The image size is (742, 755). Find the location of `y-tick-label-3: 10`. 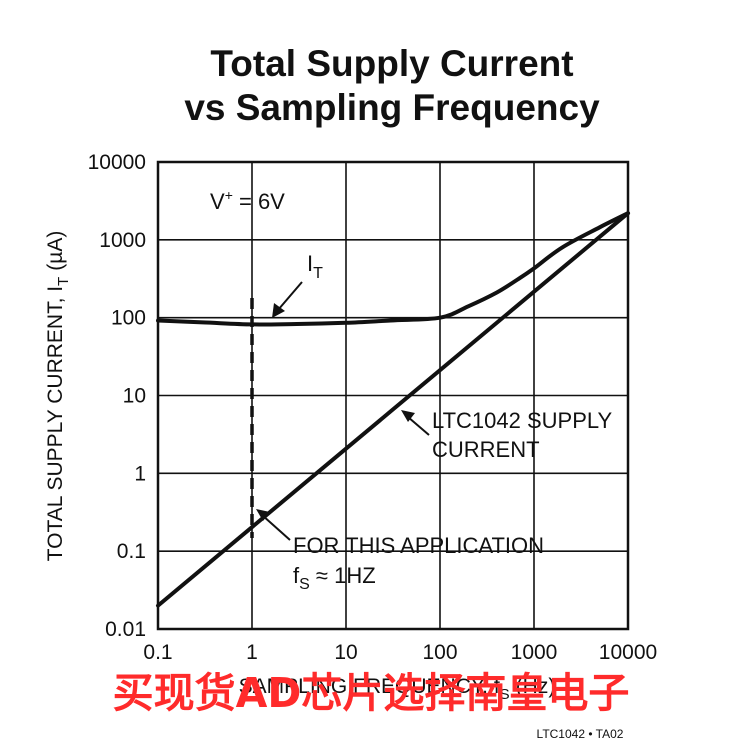

y-tick-label-3: 10 is located at coordinates (134, 396).